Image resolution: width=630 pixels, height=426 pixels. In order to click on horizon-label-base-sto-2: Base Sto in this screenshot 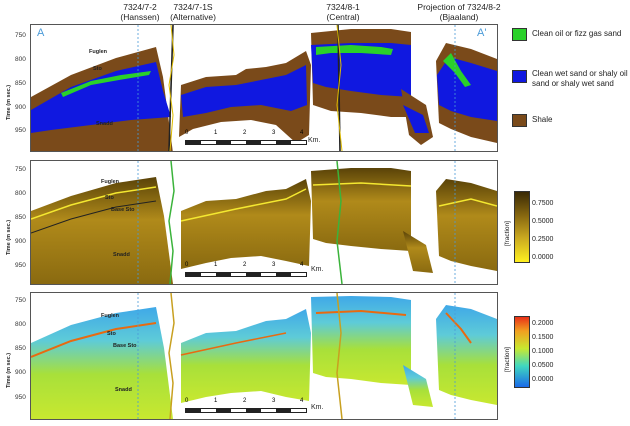, I will do `click(123, 210)`.